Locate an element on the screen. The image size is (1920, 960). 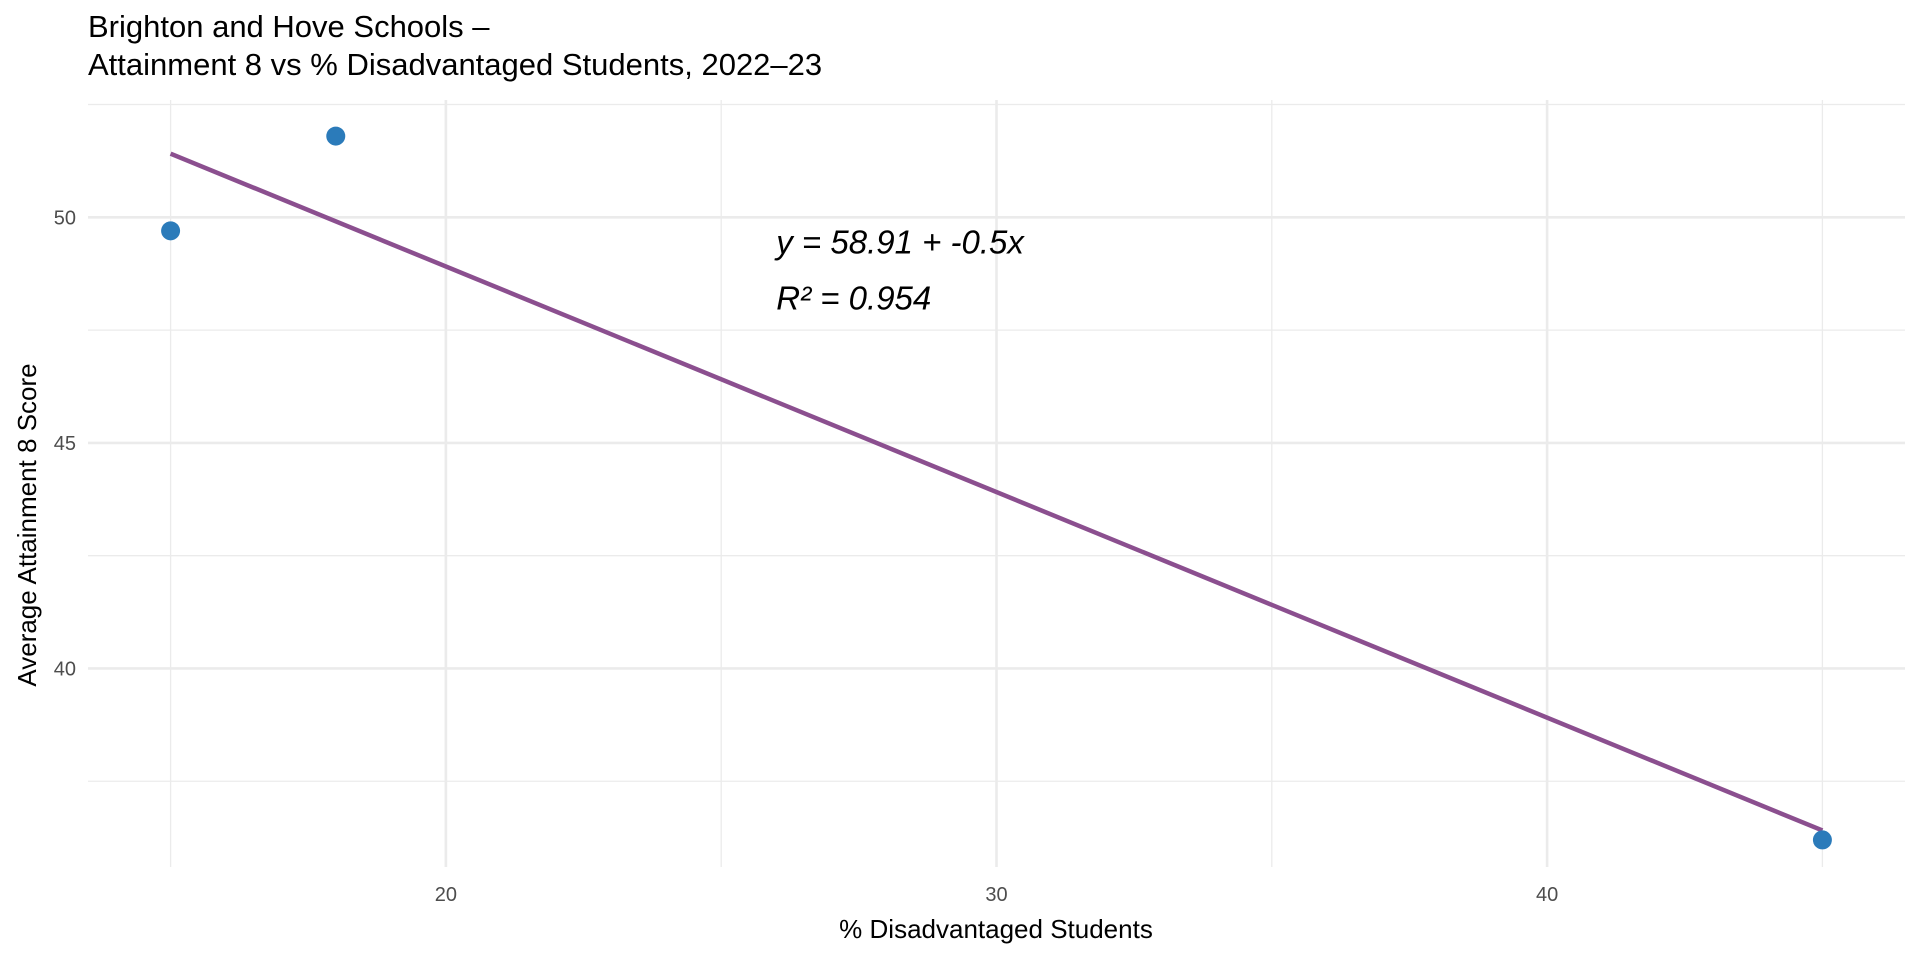
y-tick-label: 45 is located at coordinates (65, 444).